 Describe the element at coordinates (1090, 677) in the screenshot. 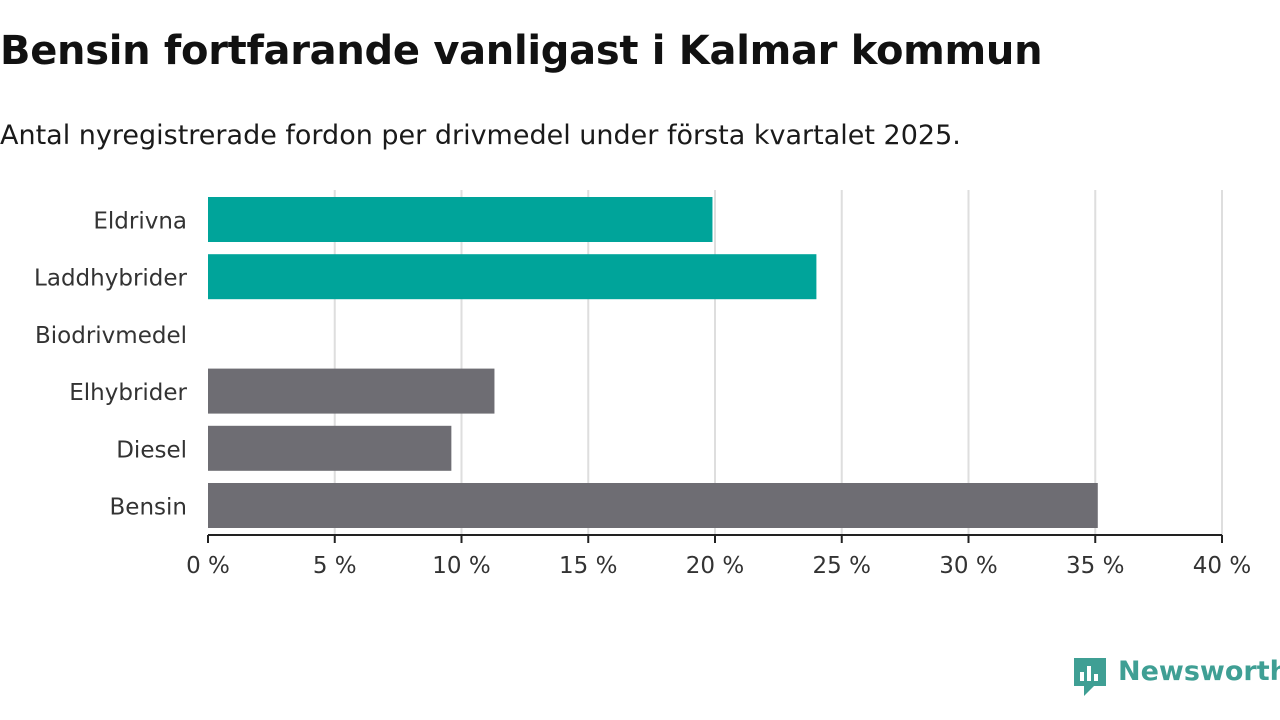

I see `newsworthy-logo-icon` at that location.